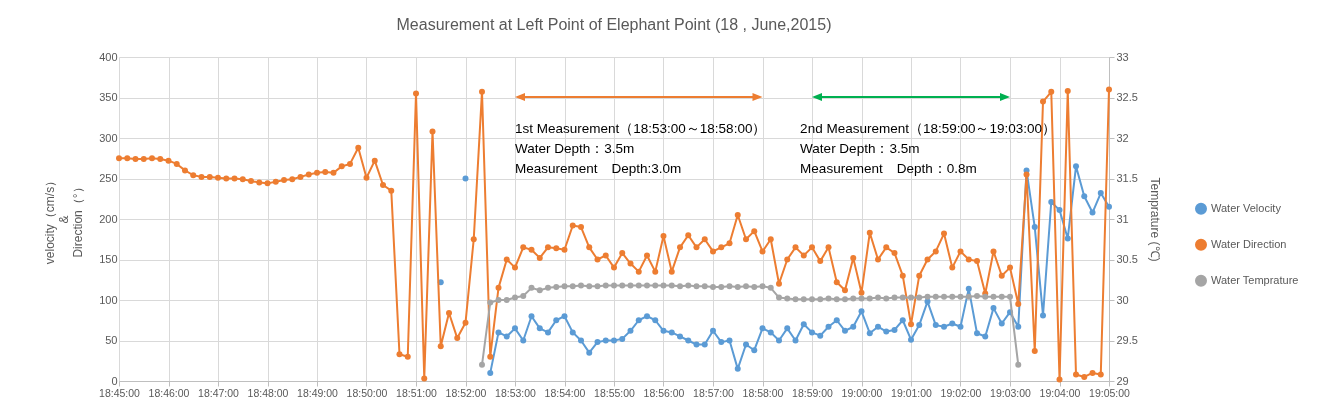 The height and width of the screenshot is (404, 1330). Describe the element at coordinates (64, 219) in the screenshot. I see `y-axis-title: velocity（cm/s） & Direction（°）` at that location.